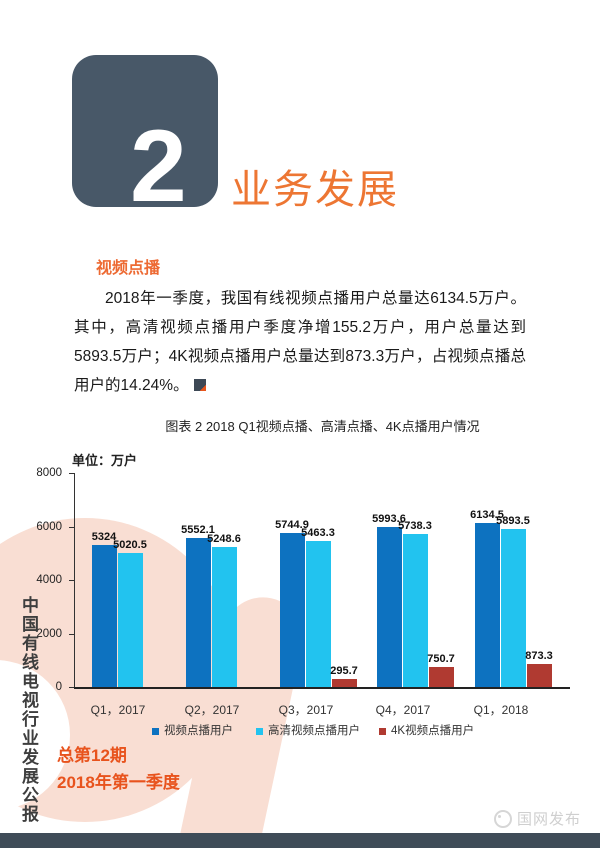  What do you see at coordinates (503, 818) in the screenshot?
I see `mascot-icon` at bounding box center [503, 818].